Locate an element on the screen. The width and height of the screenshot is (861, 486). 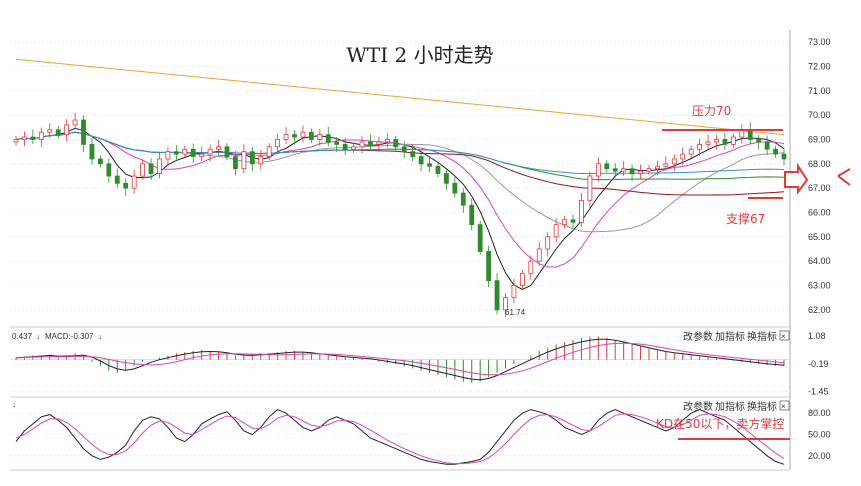
macd-dif-value: 0.437 is located at coordinates (22, 336).